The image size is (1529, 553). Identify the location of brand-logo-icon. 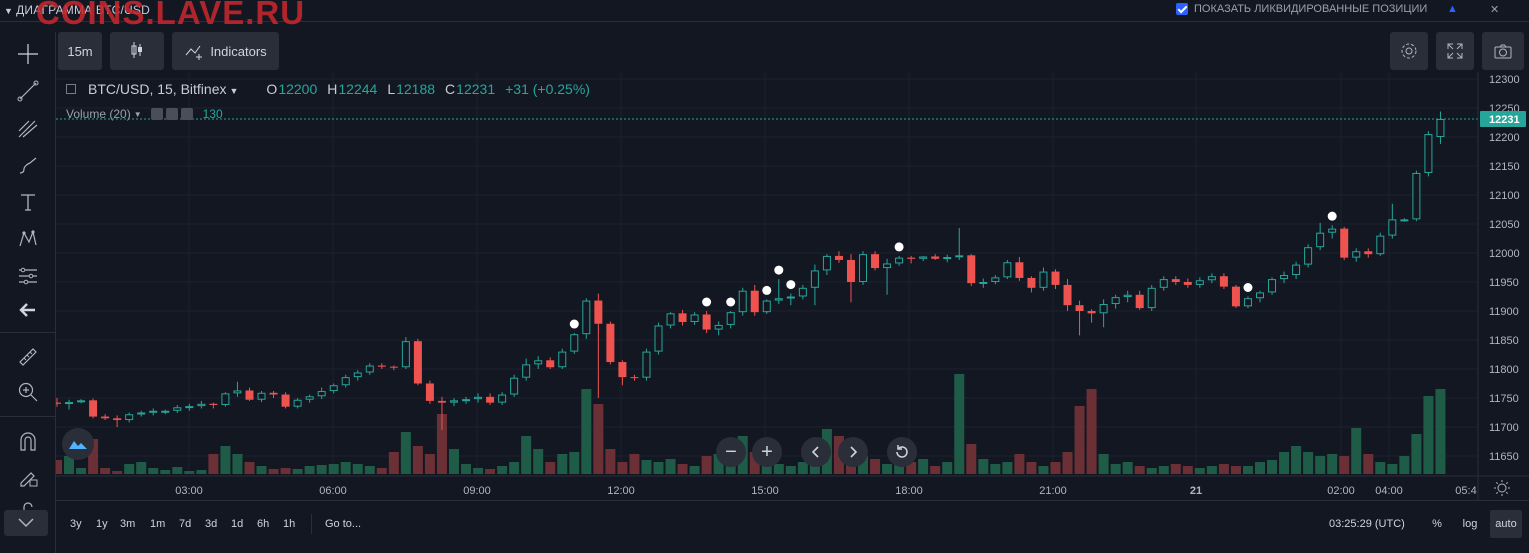
(78, 444).